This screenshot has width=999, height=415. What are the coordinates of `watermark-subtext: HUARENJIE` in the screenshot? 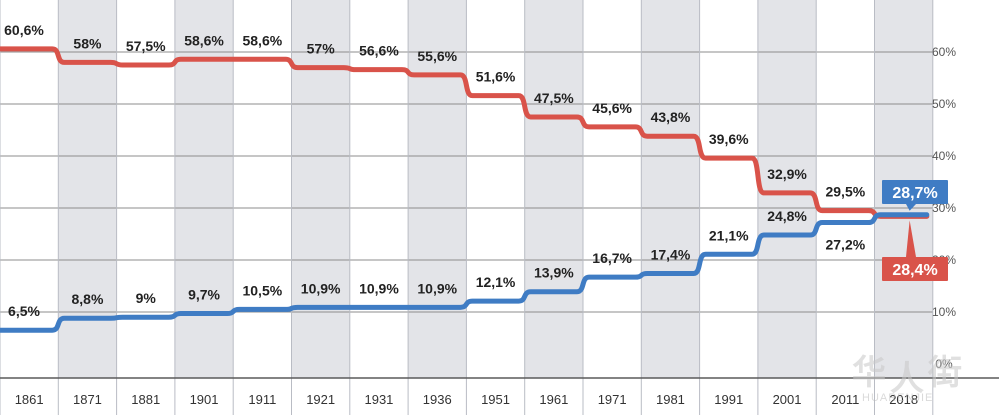 It's located at (898, 398).